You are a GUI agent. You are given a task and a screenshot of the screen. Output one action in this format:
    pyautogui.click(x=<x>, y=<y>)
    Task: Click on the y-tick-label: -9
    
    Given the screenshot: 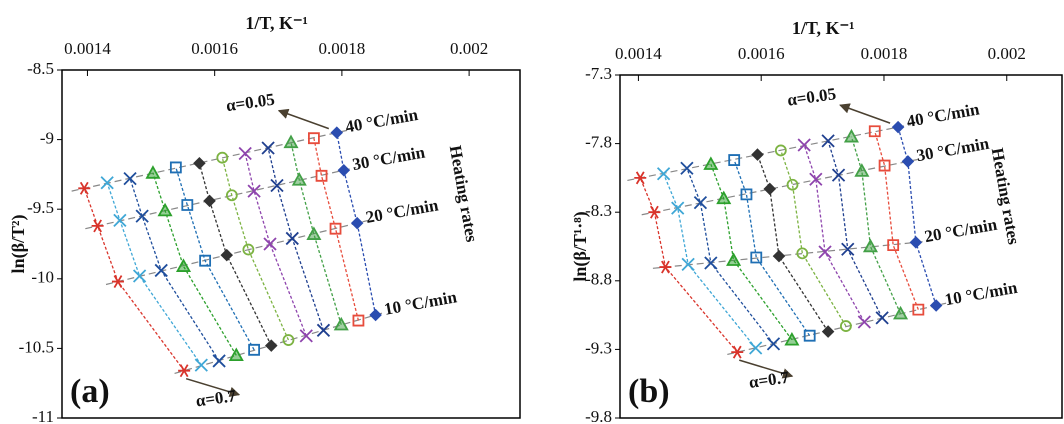 What is the action you would take?
    pyautogui.click(x=47, y=138)
    